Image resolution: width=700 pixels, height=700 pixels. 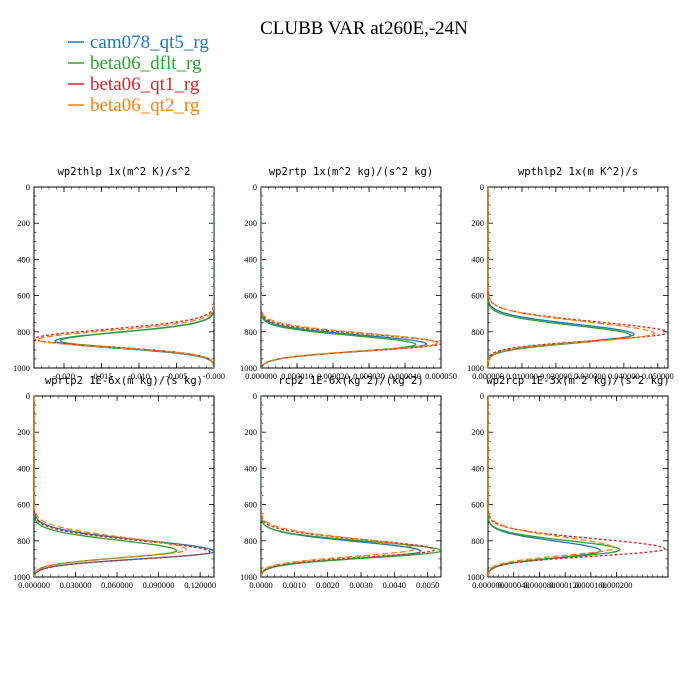 What do you see at coordinates (441, 376) in the screenshot?
I see `x-tick-label: 0.000050` at bounding box center [441, 376].